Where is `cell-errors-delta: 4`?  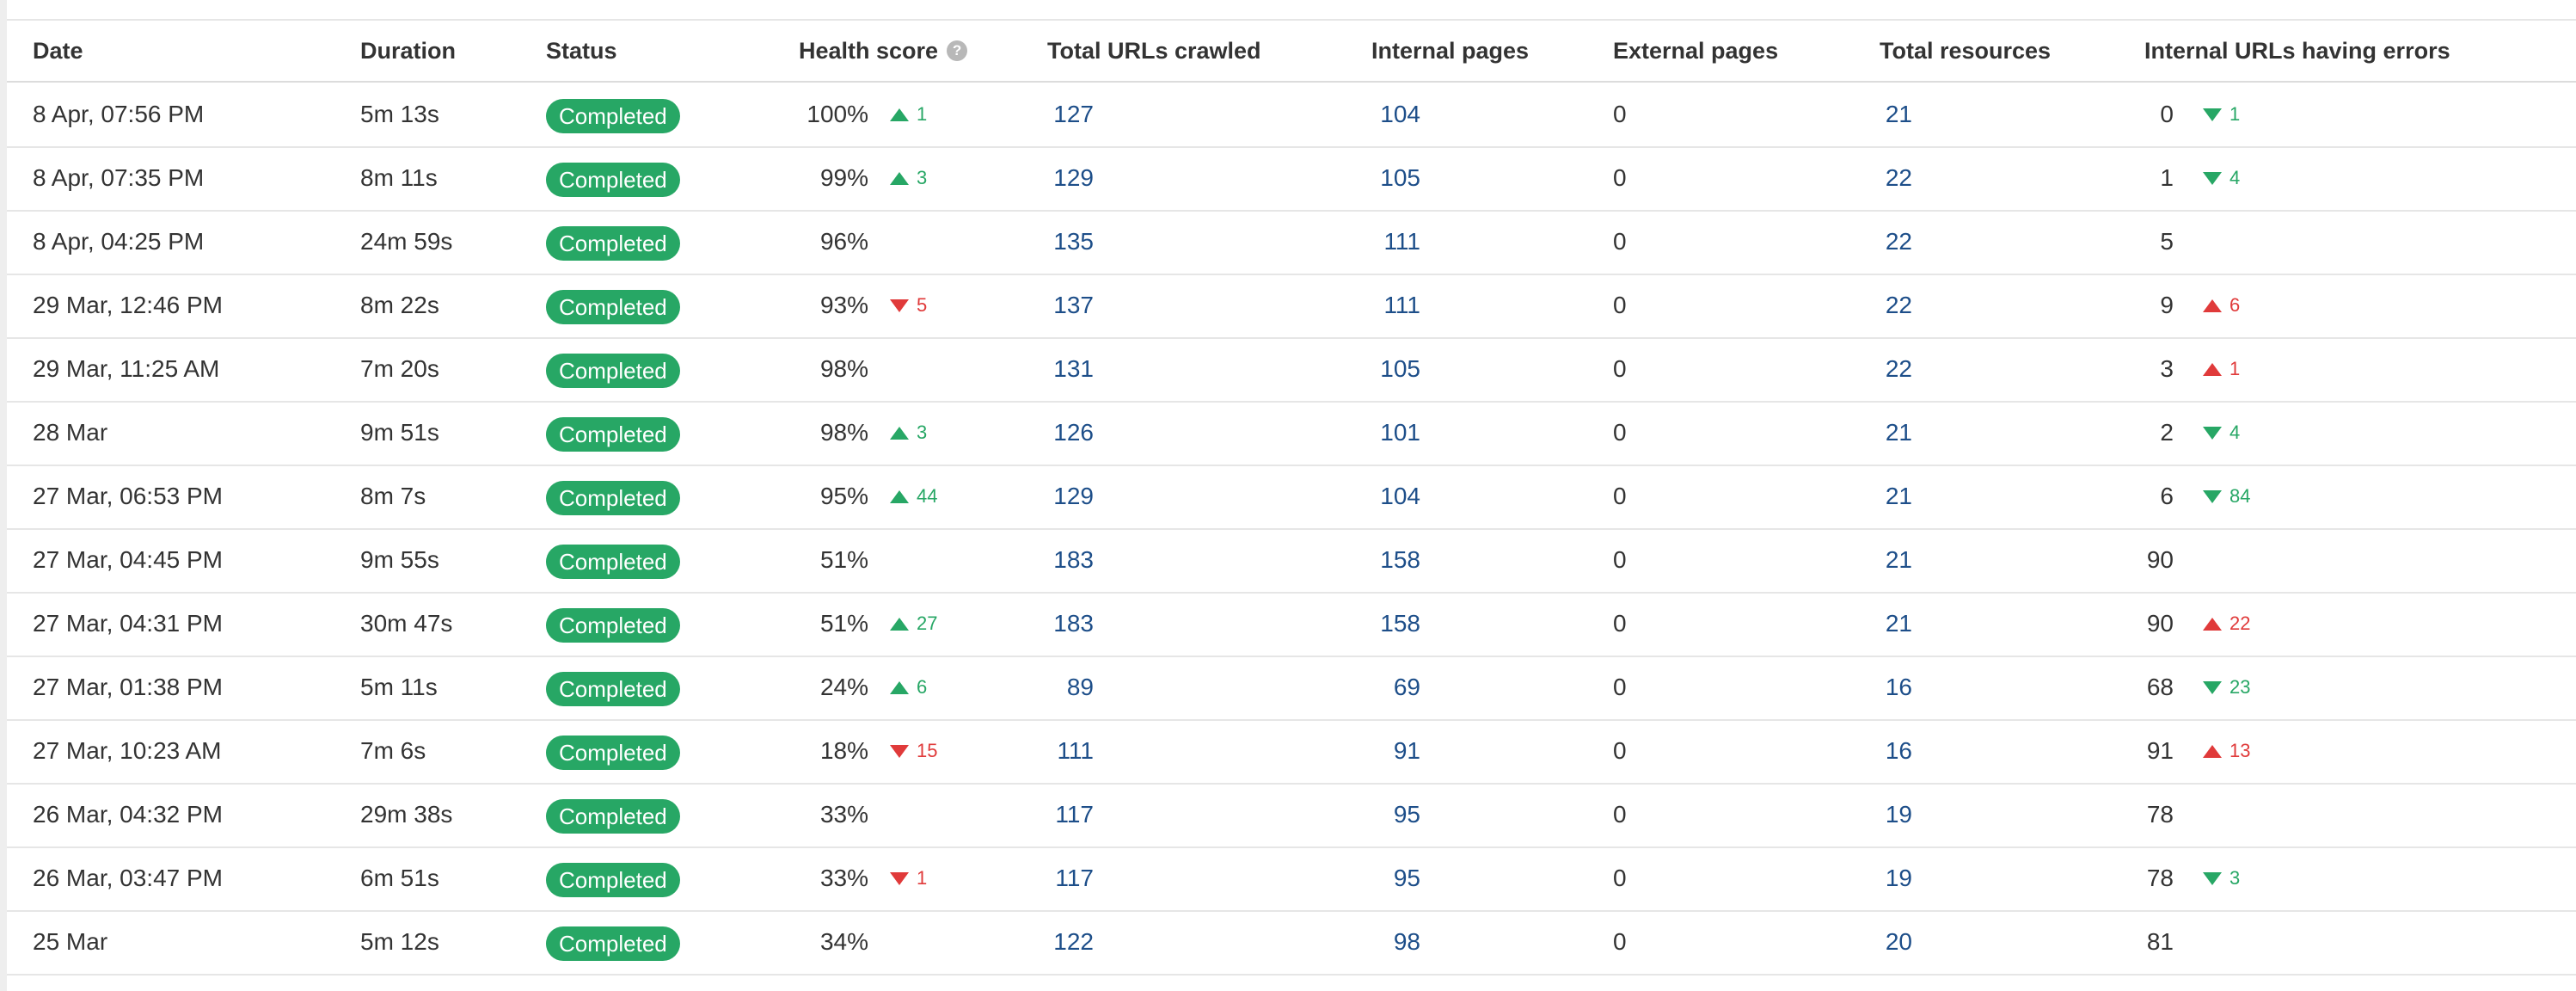
cell-errors-delta: 4 is located at coordinates (2221, 433).